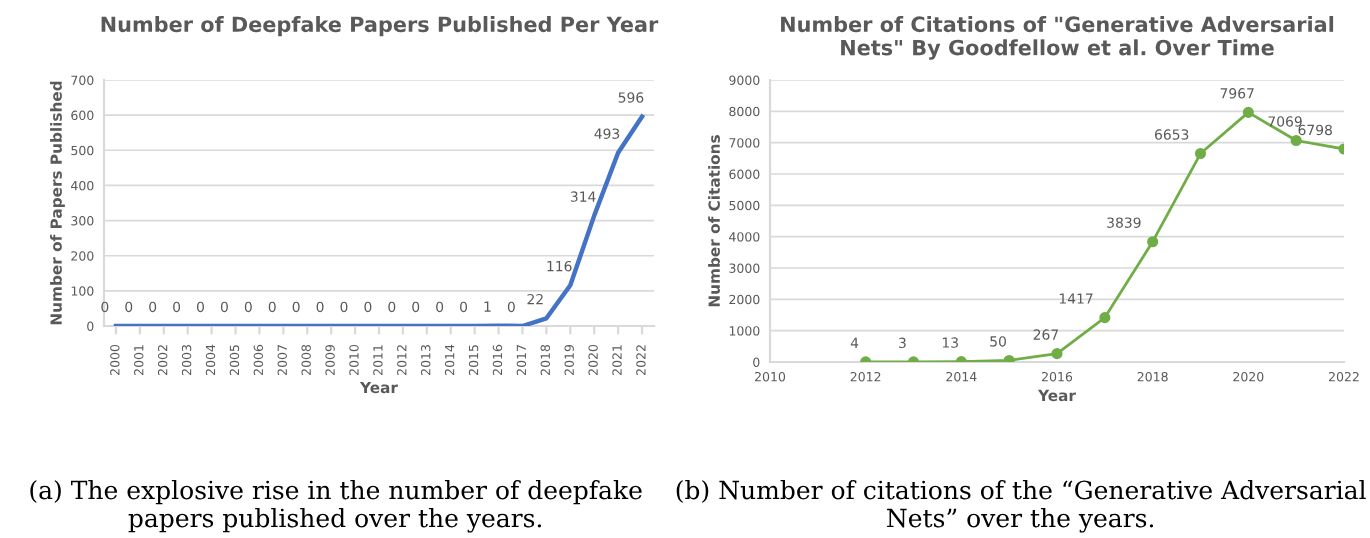 This screenshot has width=1370, height=538. What do you see at coordinates (1057, 38) in the screenshot?
I see `chart-title: Number of Citations of "Generative Adversarial Nets" By Goodfellow et al. Over Time` at bounding box center [1057, 38].